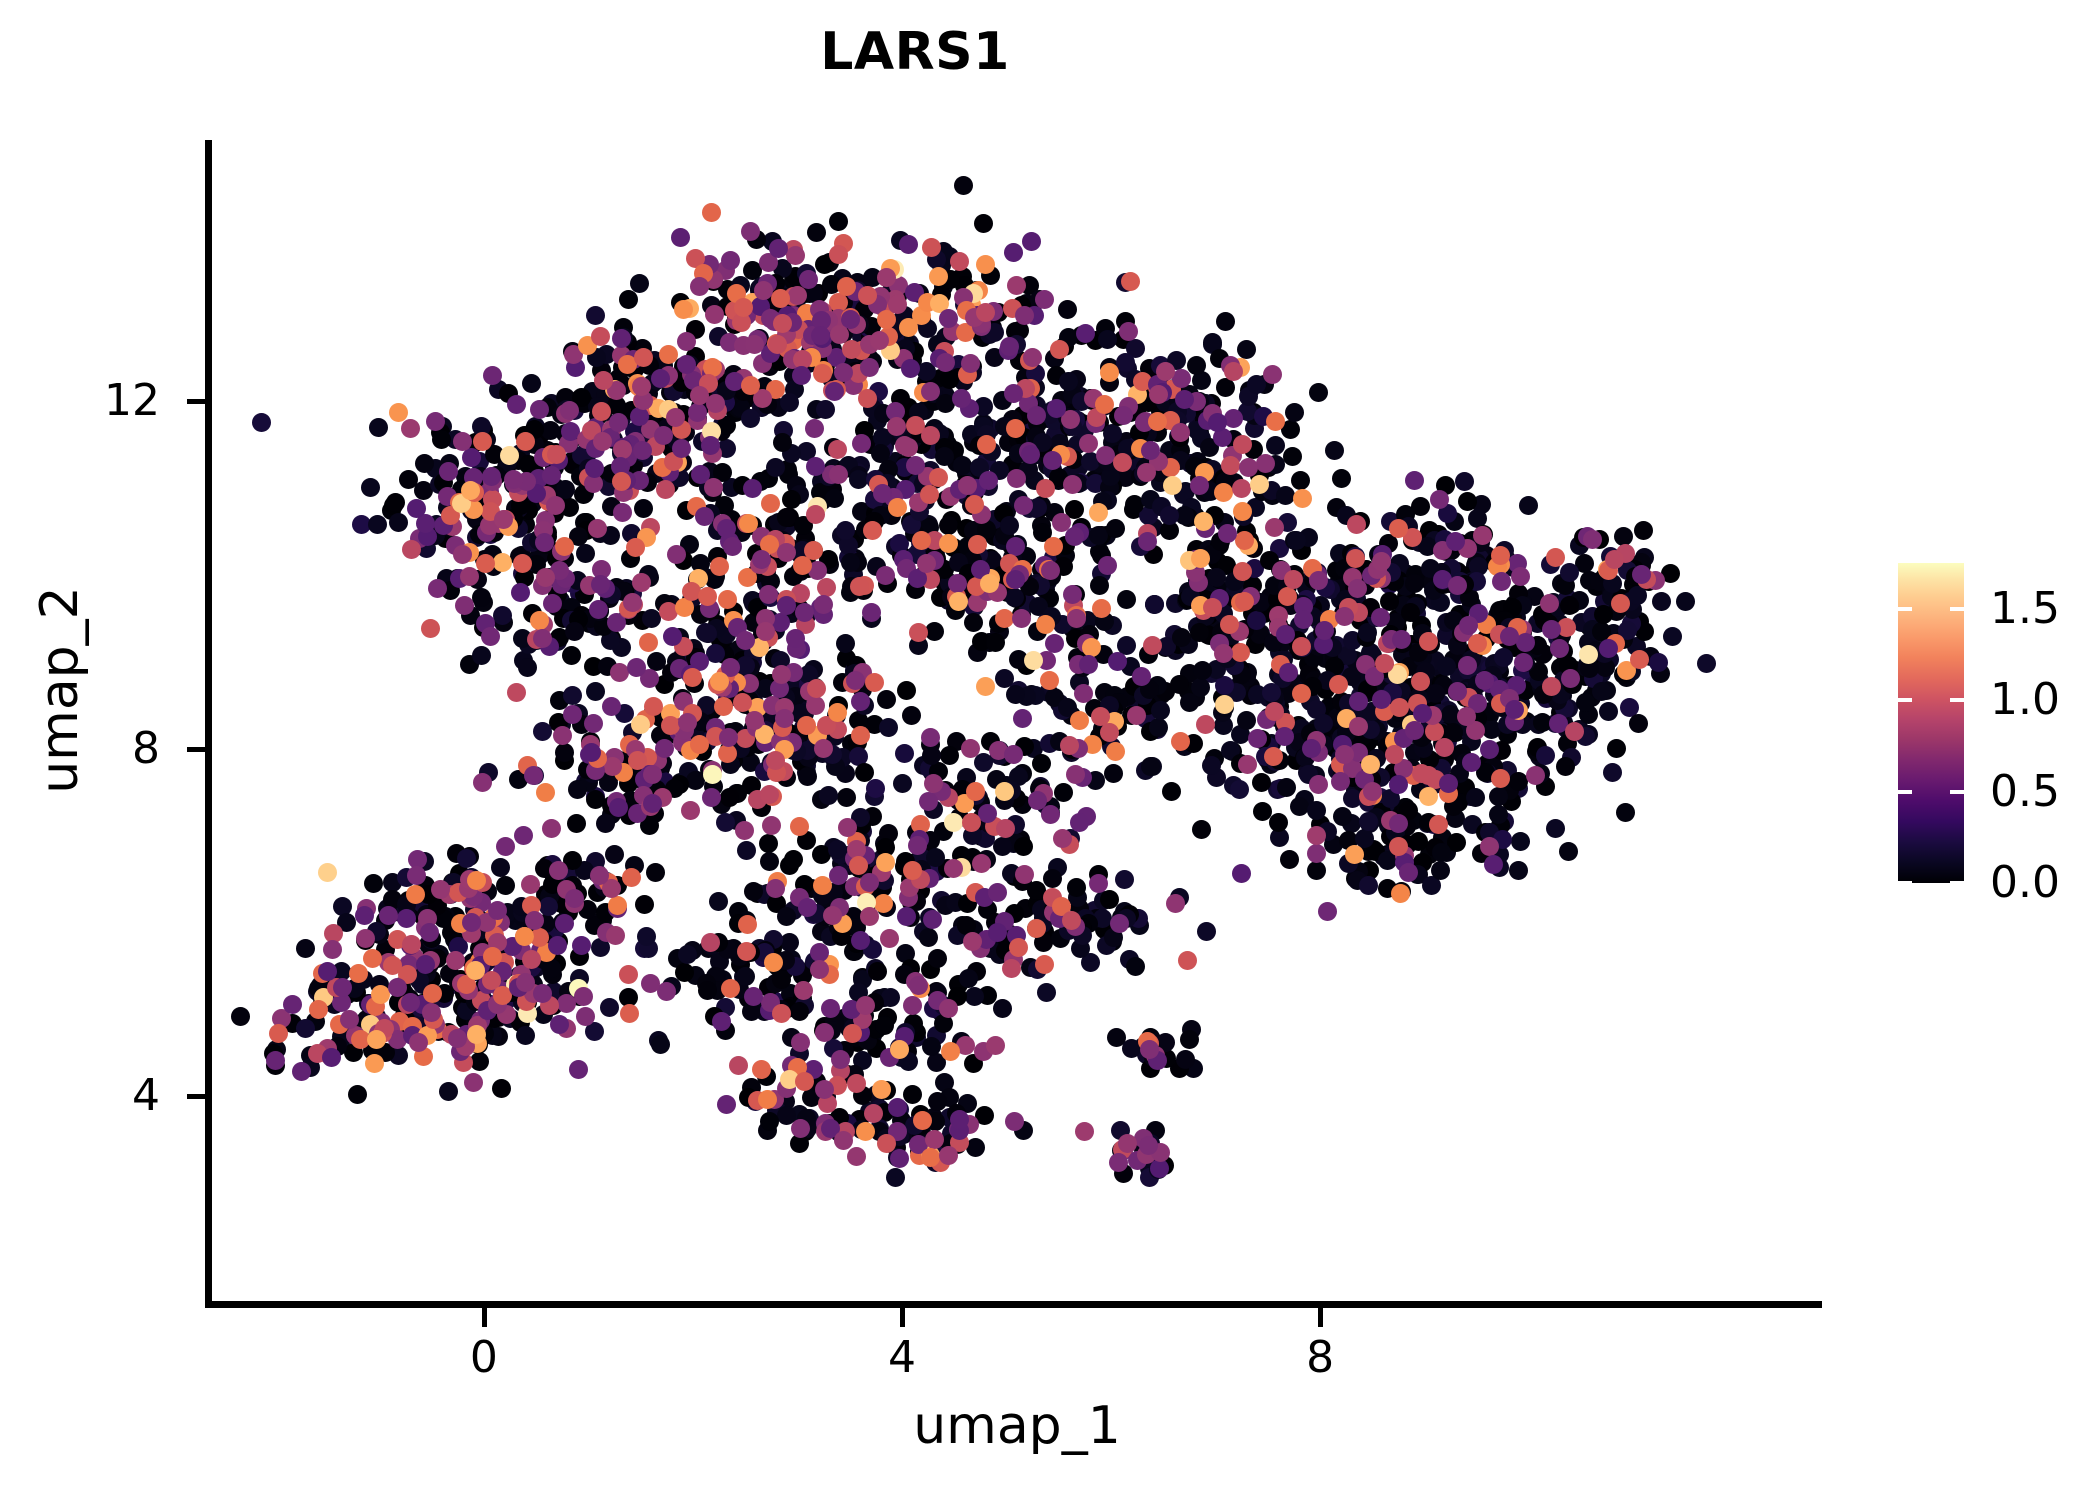  I want to click on y-tick-mark, so click(196, 749).